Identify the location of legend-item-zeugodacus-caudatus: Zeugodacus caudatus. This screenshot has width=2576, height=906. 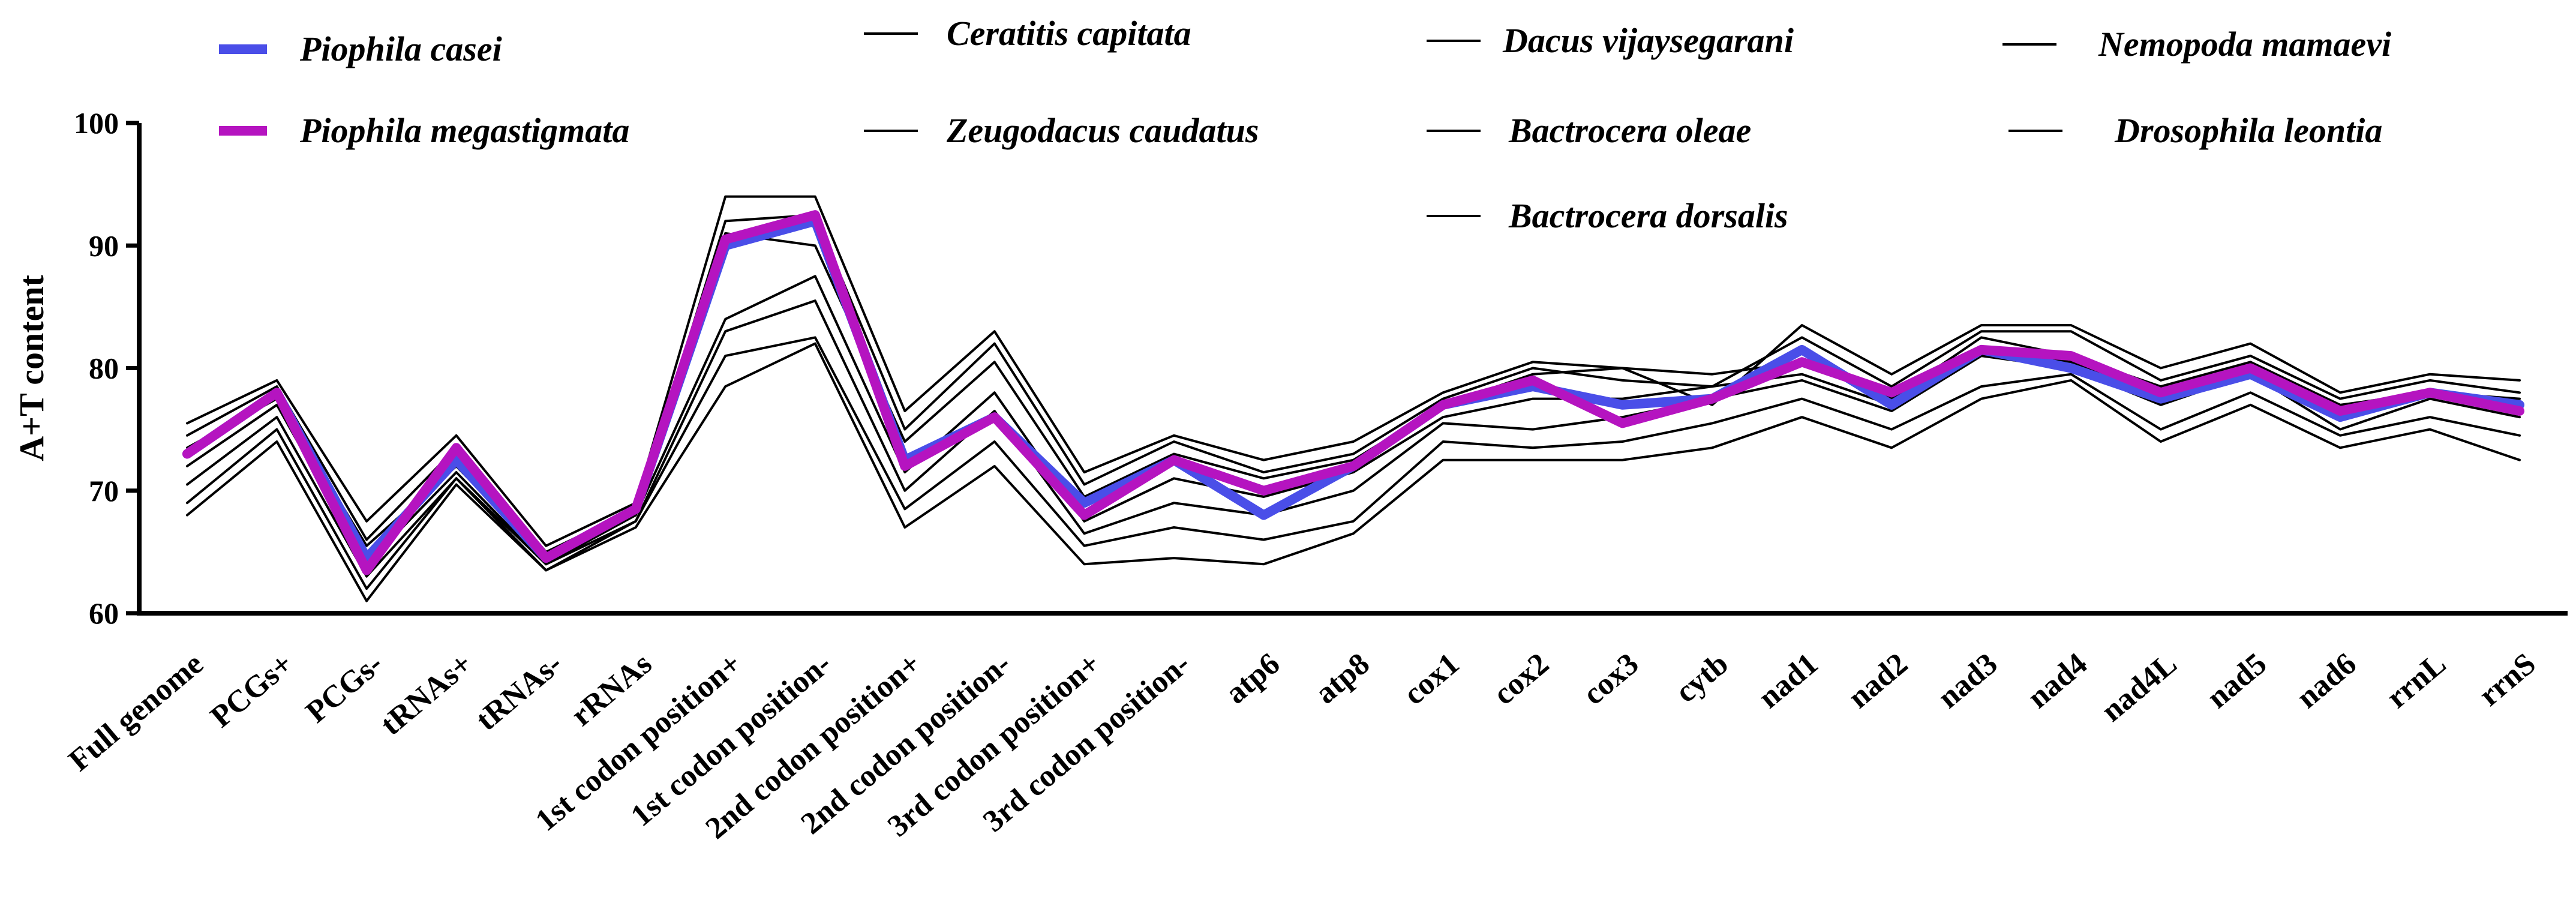
(1061, 130).